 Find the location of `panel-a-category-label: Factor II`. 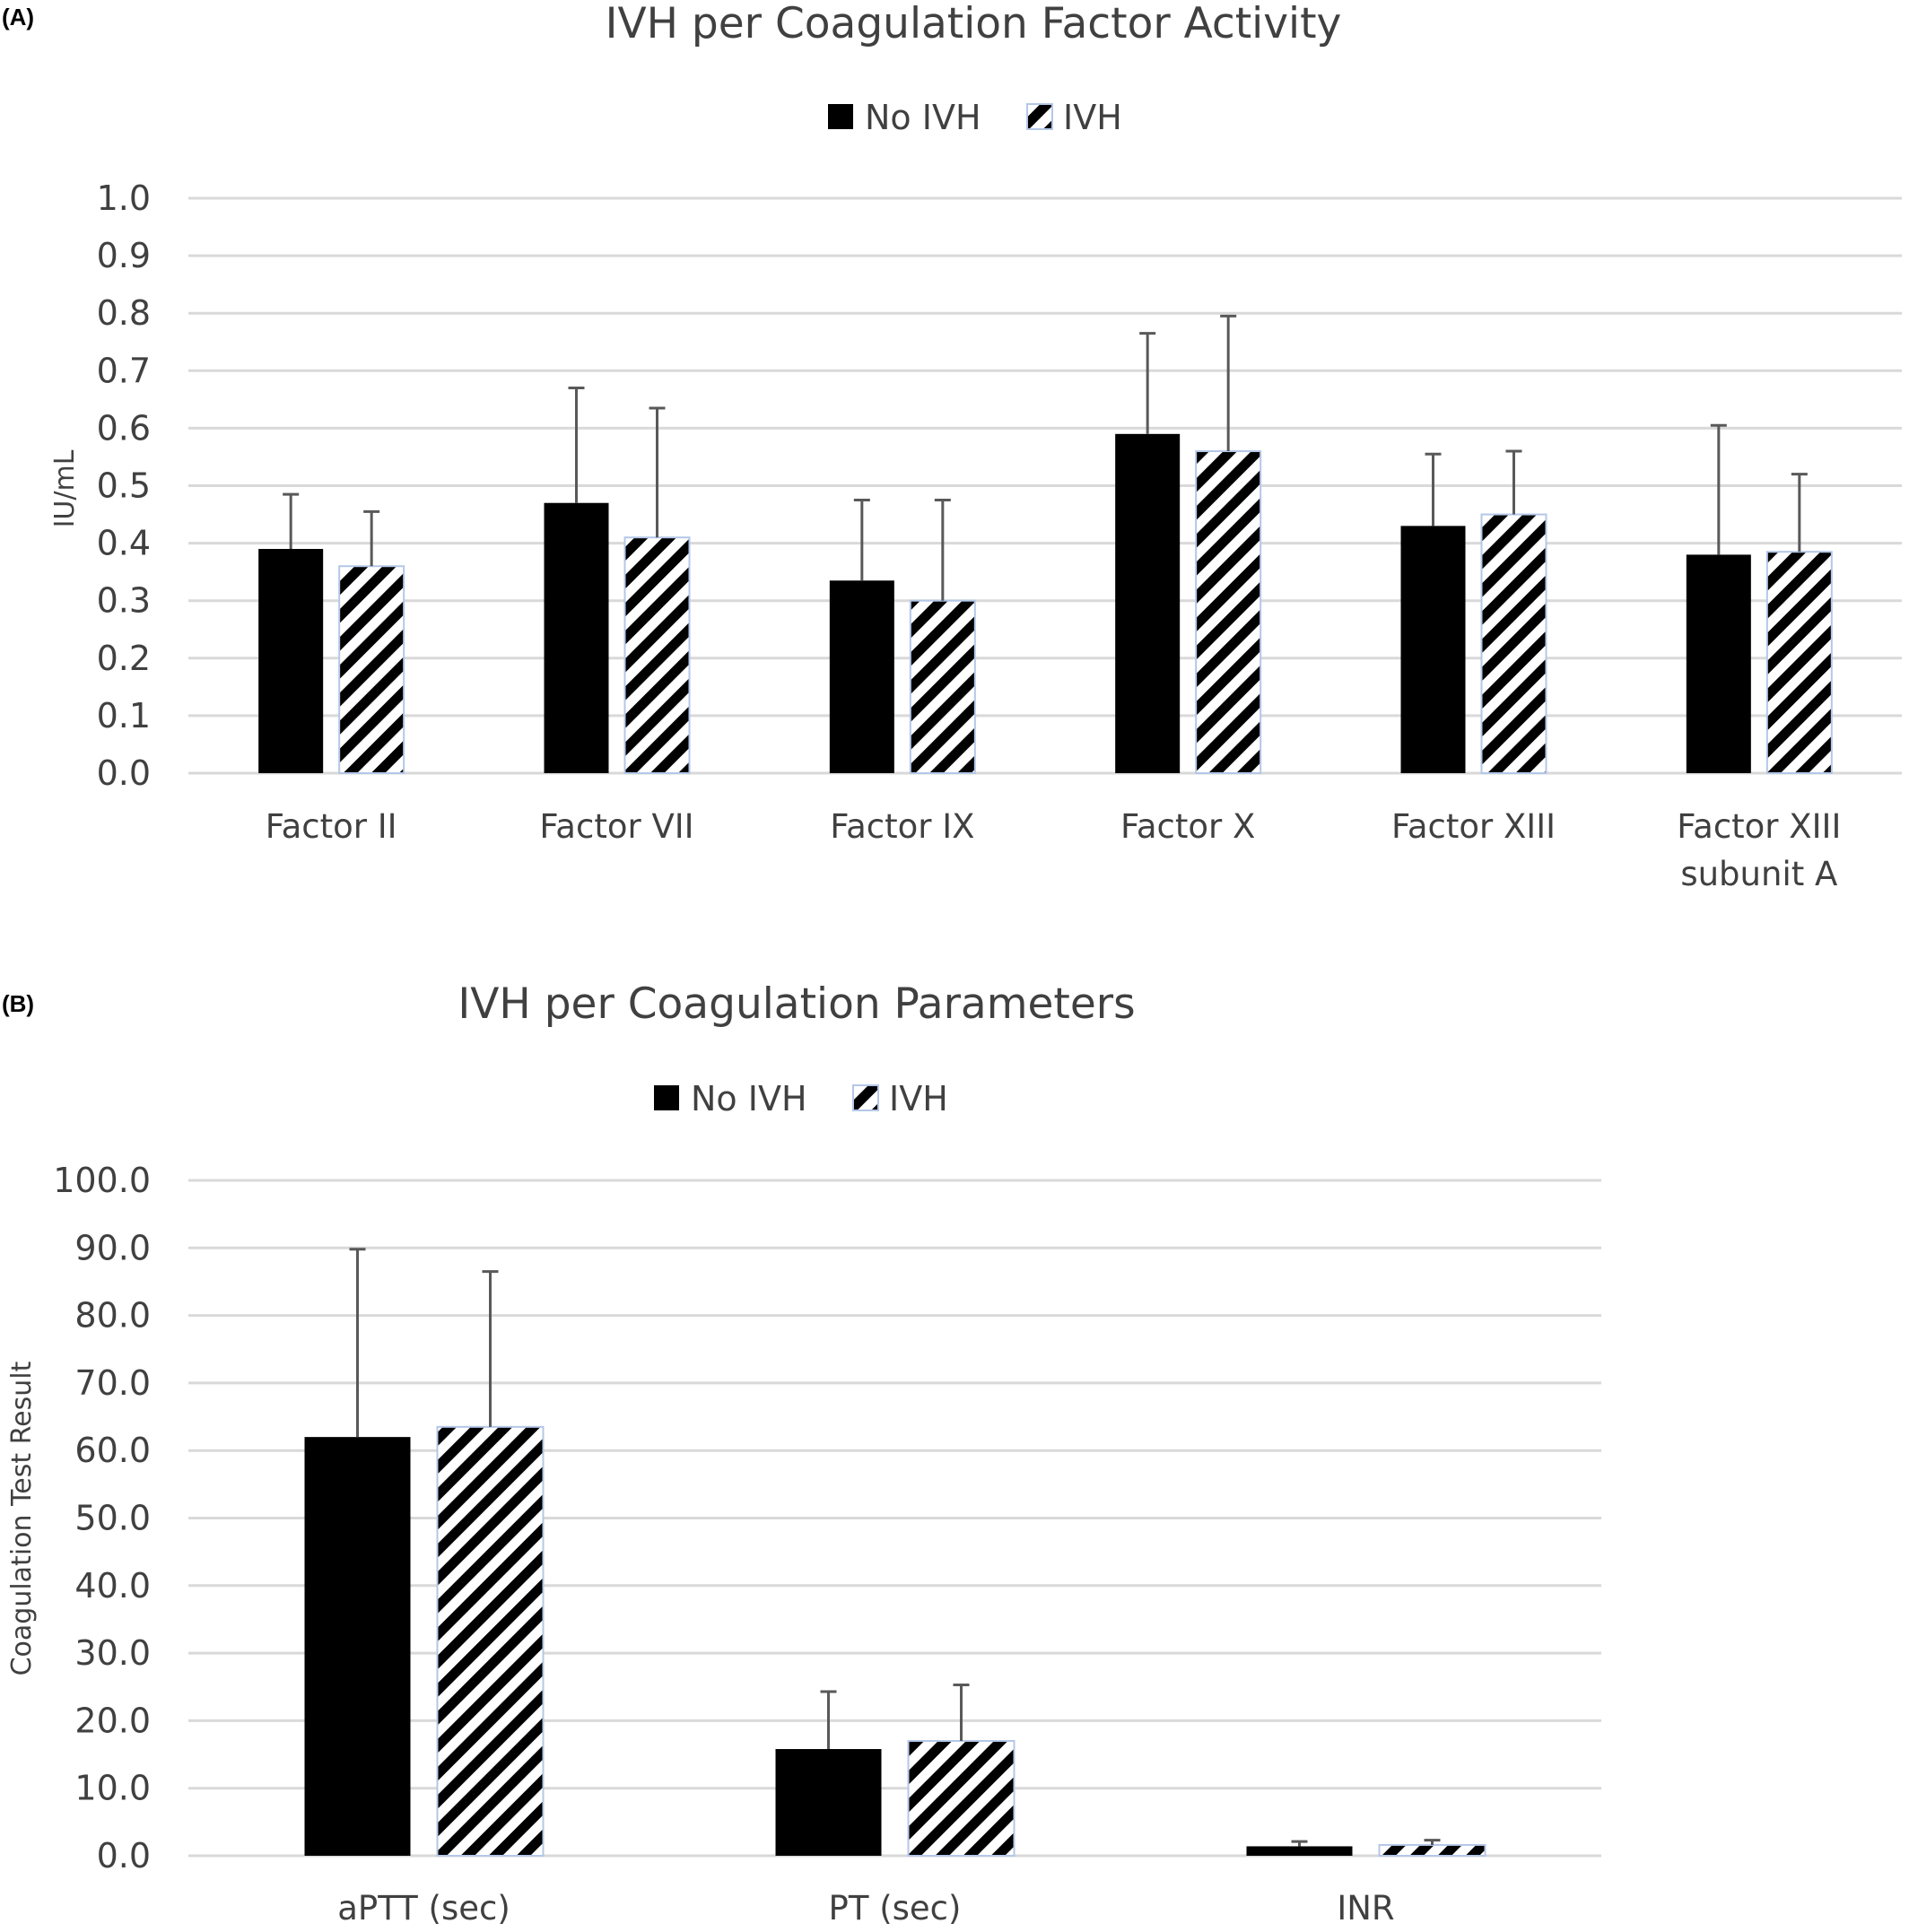

panel-a-category-label: Factor II is located at coordinates (331, 826).